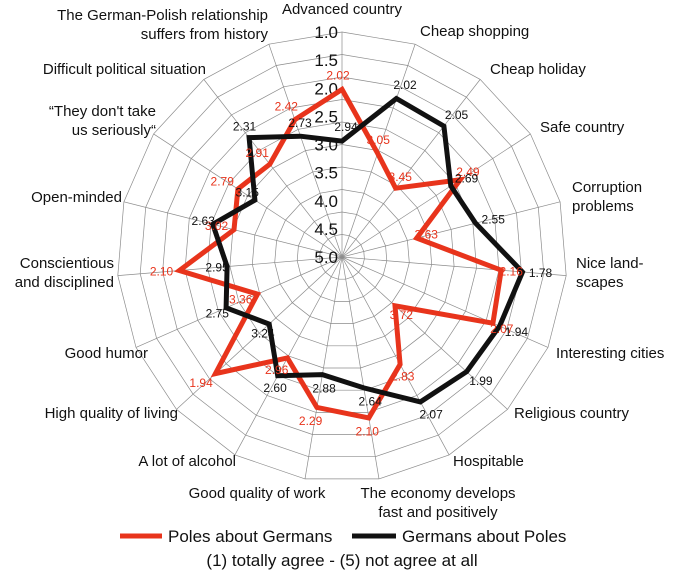 This screenshot has height=572, width=685. I want to click on data-label-germans-about-poles: 2.05, so click(457, 115).